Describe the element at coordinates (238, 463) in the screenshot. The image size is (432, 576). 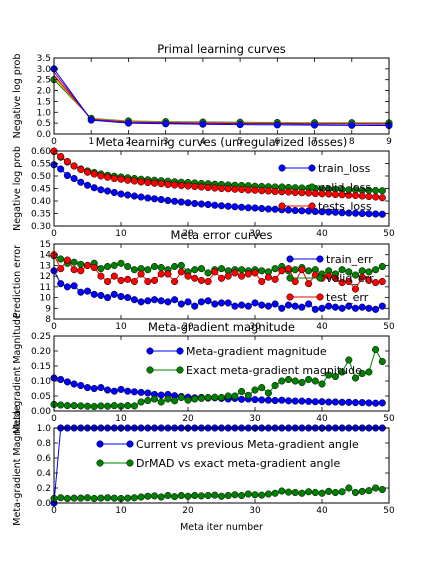
I see `legend-label: DrMAD vs exact meta-gradient angle` at that location.